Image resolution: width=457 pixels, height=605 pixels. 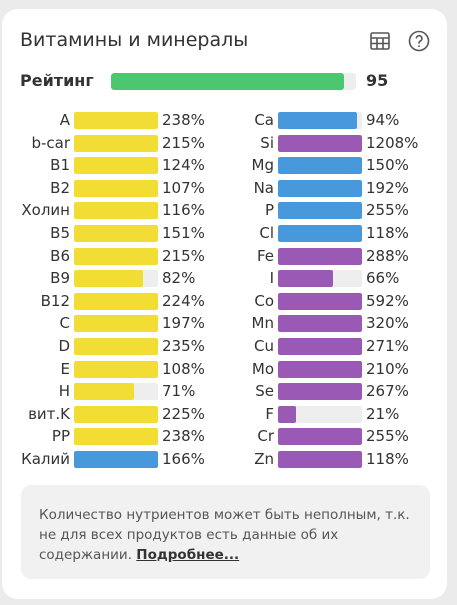 What do you see at coordinates (387, 187) in the screenshot?
I see `nutrient-percent: 192%` at bounding box center [387, 187].